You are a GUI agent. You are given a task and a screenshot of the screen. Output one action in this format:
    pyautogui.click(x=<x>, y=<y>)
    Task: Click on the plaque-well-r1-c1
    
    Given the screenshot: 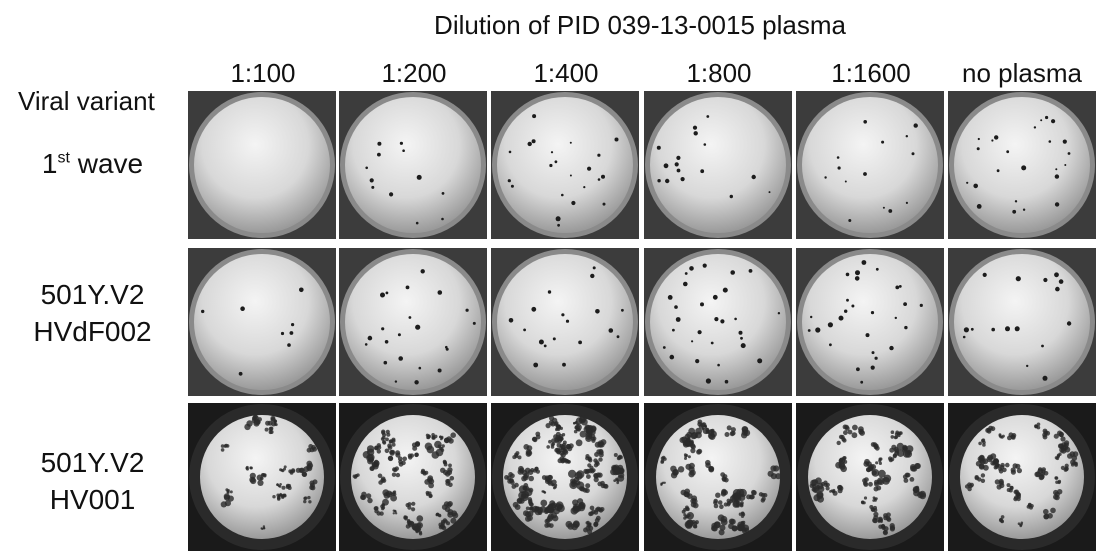 What is the action you would take?
    pyautogui.click(x=262, y=165)
    